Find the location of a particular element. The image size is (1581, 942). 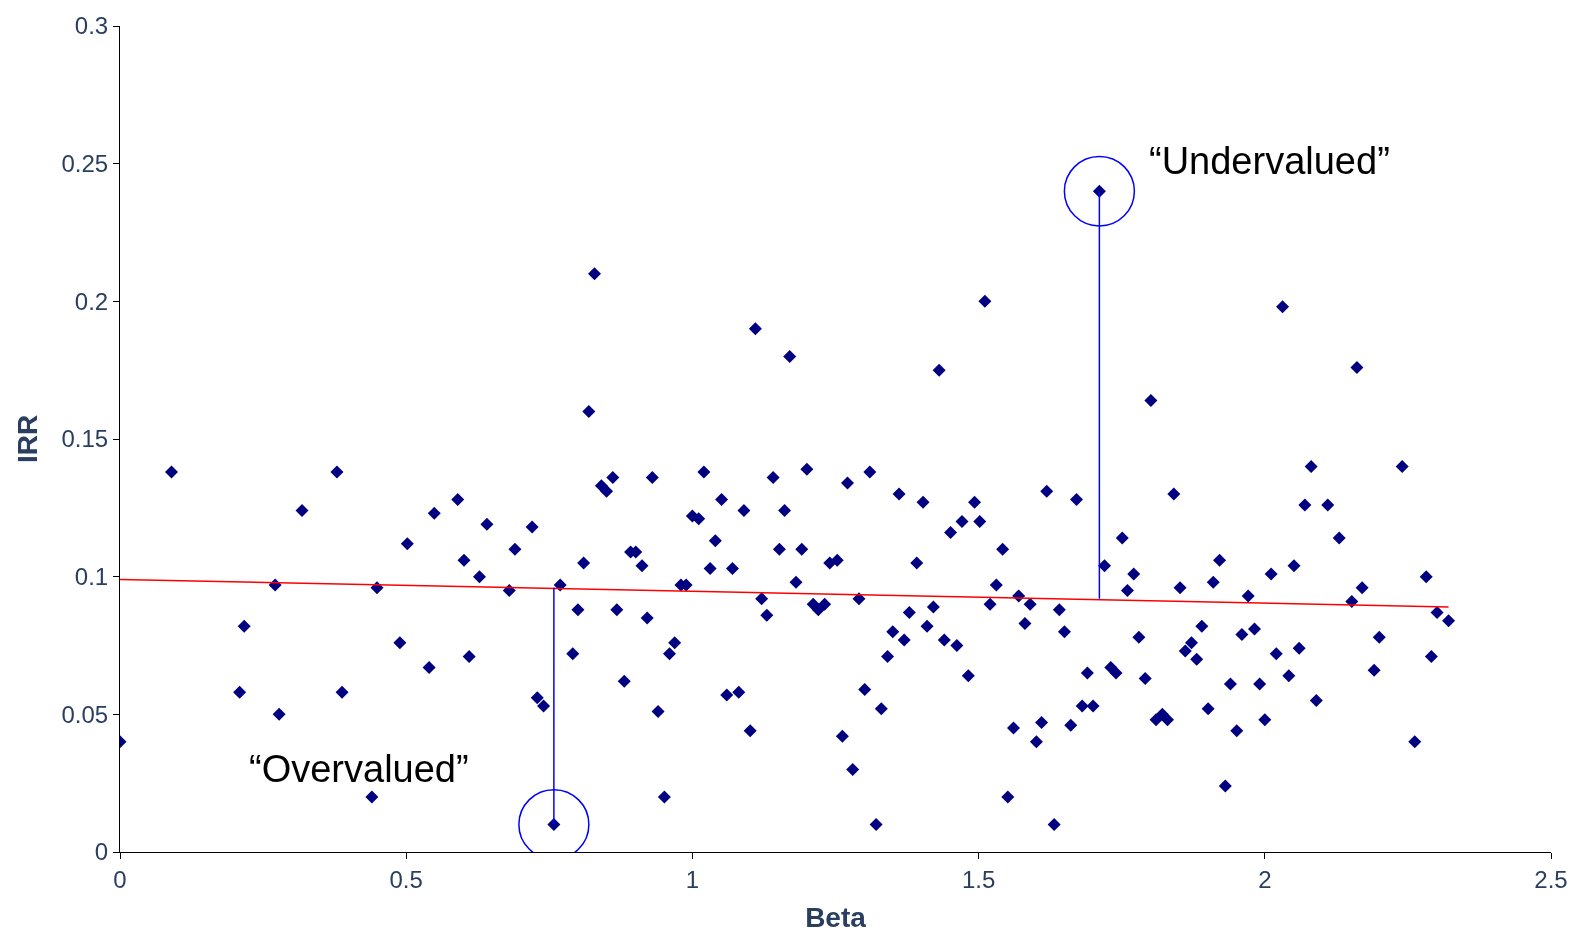

x-tick-label: 2.5 is located at coordinates (1551, 879).